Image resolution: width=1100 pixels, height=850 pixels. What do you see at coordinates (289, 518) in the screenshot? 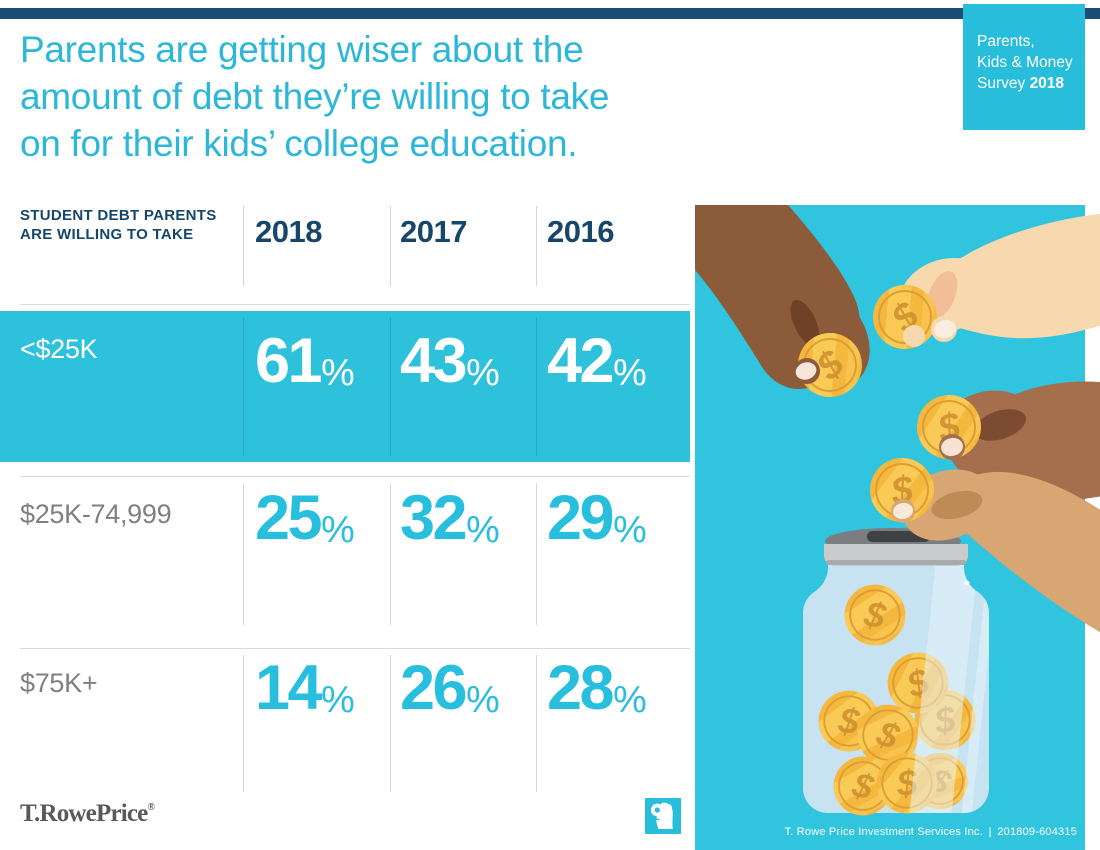
I see `value-number: 25` at bounding box center [289, 518].